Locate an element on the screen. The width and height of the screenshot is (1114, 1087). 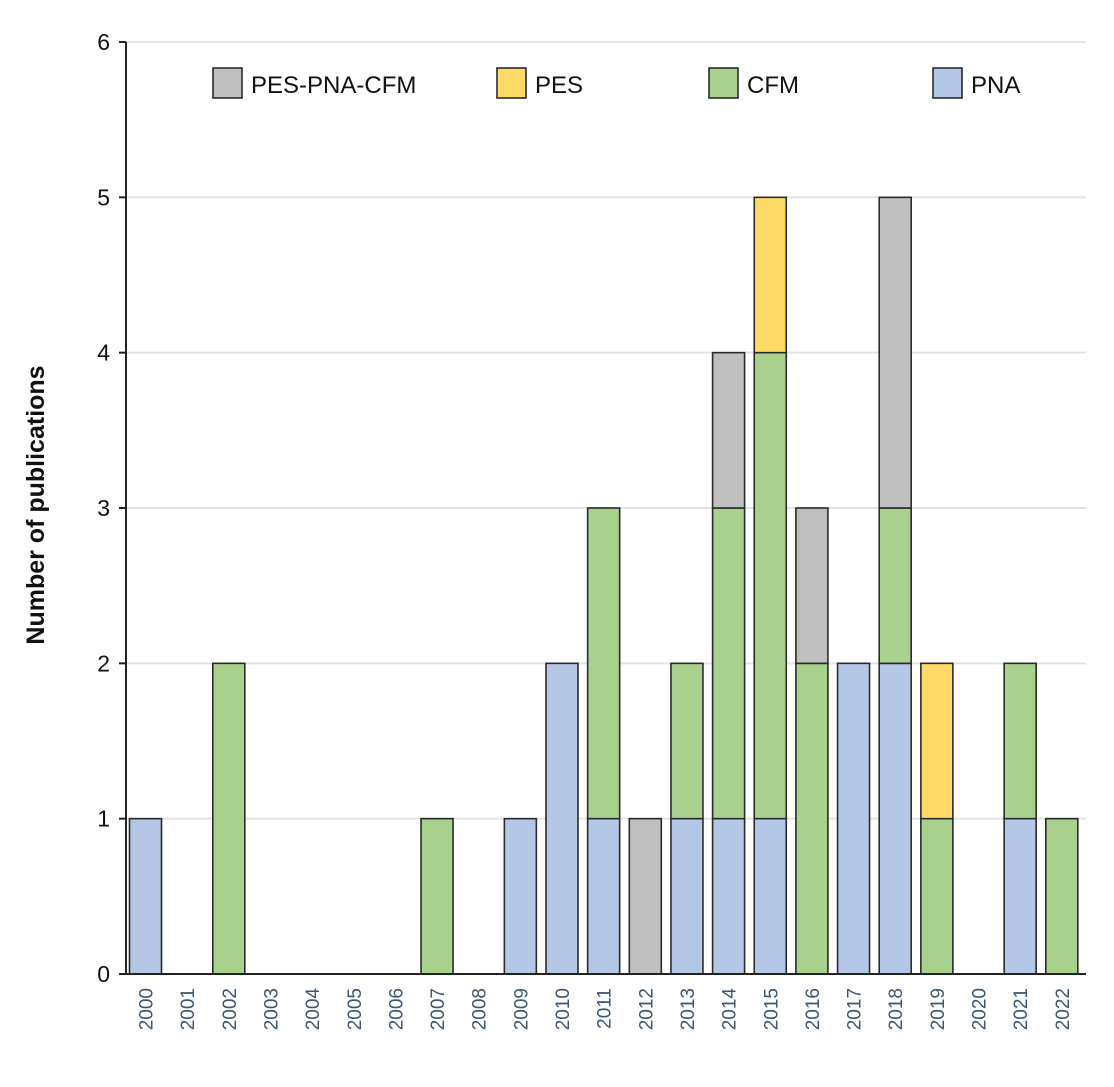
y-tick-label-5: 5 is located at coordinates (103, 197).